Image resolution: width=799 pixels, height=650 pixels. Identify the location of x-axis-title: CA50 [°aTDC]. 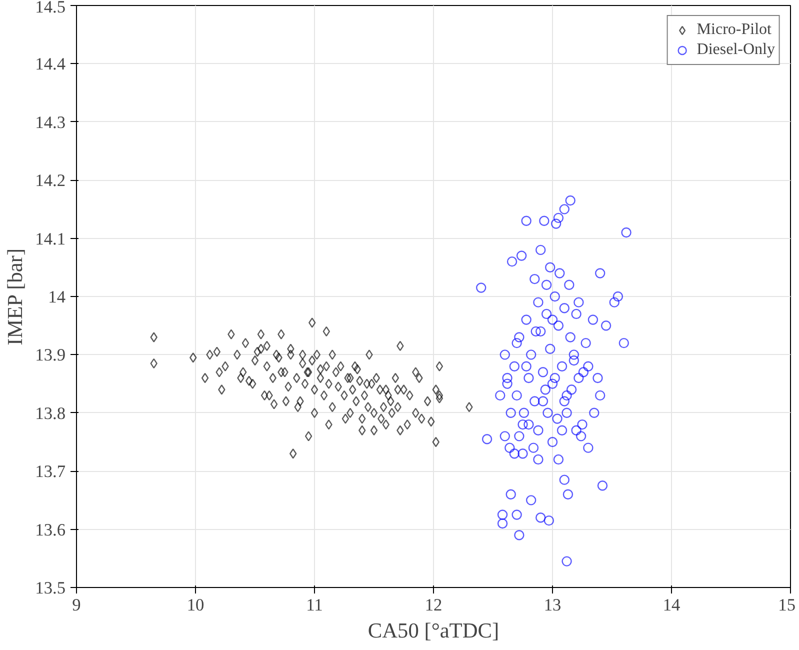
(434, 630).